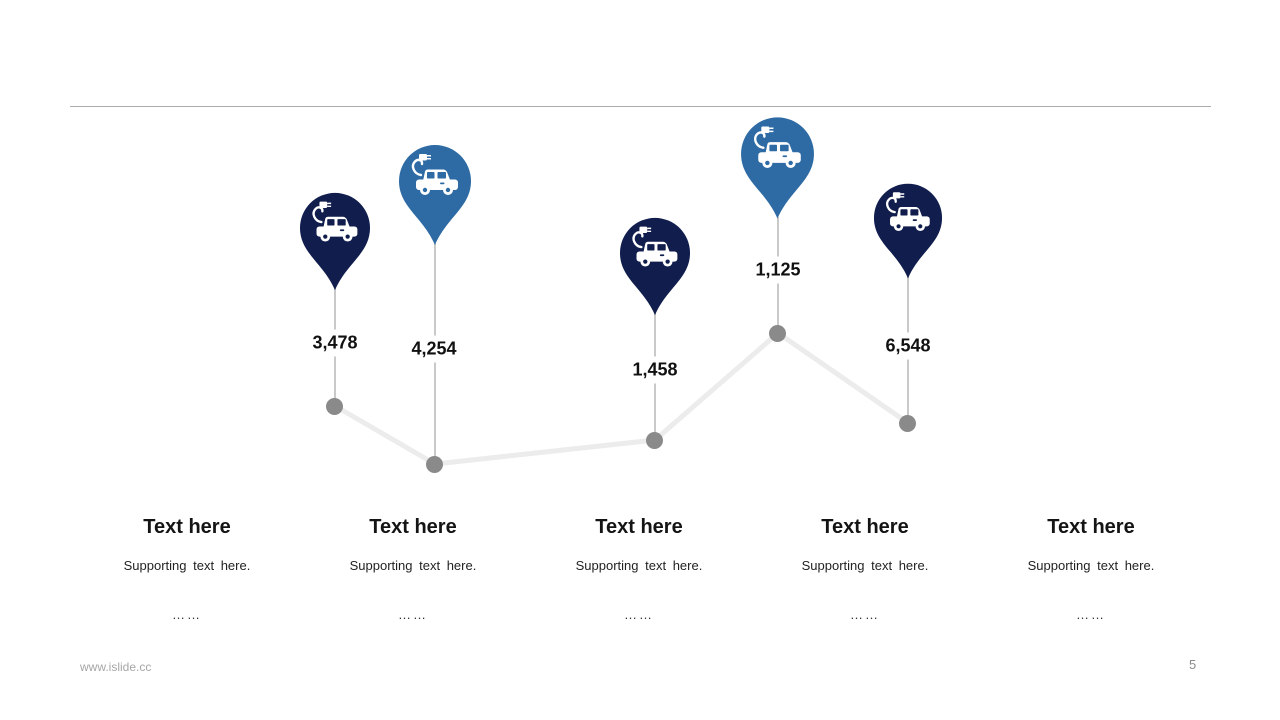 The image size is (1280, 720). I want to click on value-label: 3,478, so click(335, 343).